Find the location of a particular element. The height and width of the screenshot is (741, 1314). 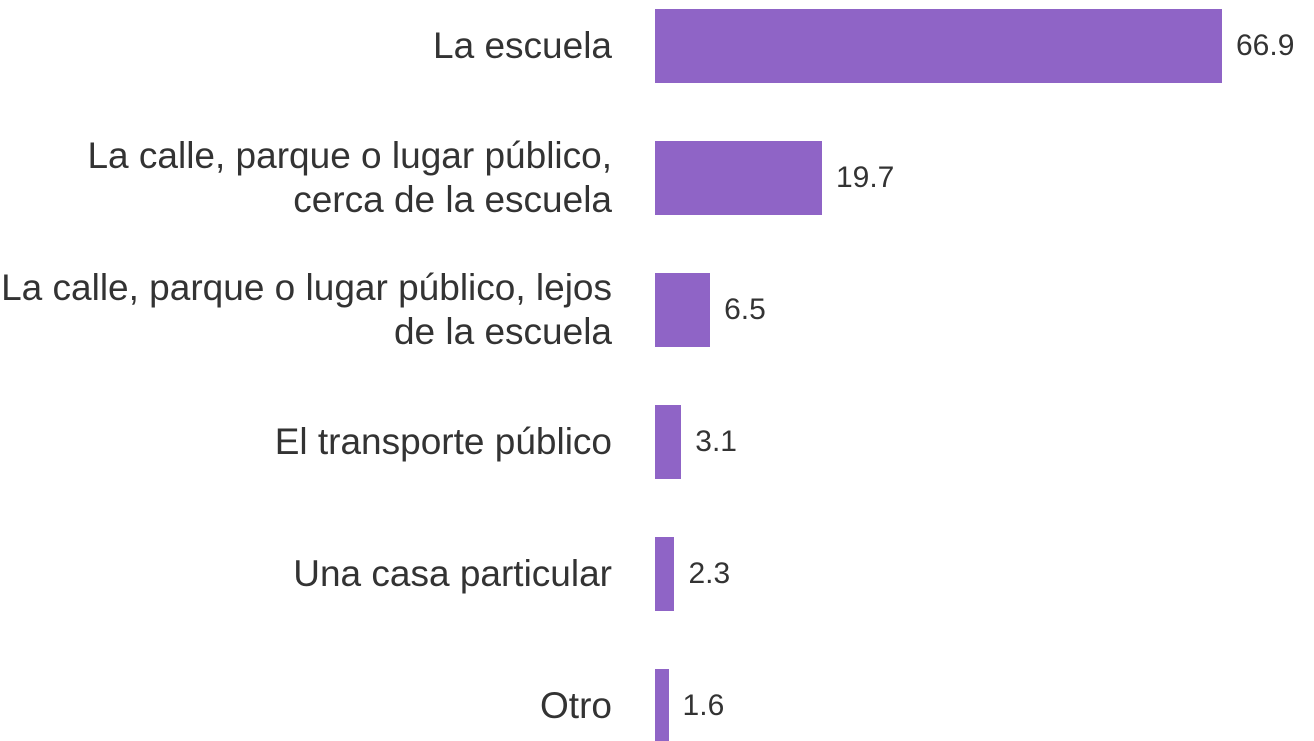

category-label: La escuela is located at coordinates (522, 45).